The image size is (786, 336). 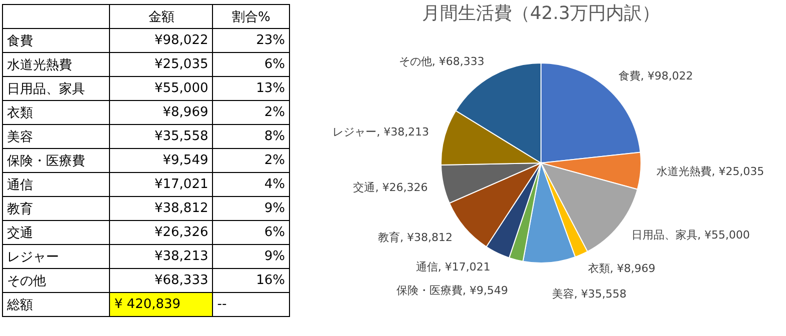 I want to click on text: 4%, so click(x=251, y=184).